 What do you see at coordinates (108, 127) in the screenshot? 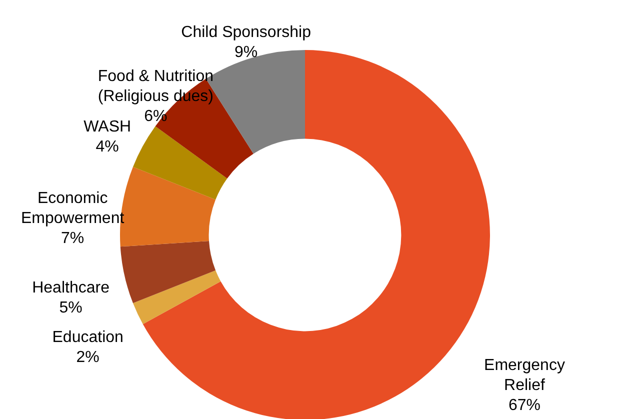
I see `slice-label: WASH` at bounding box center [108, 127].